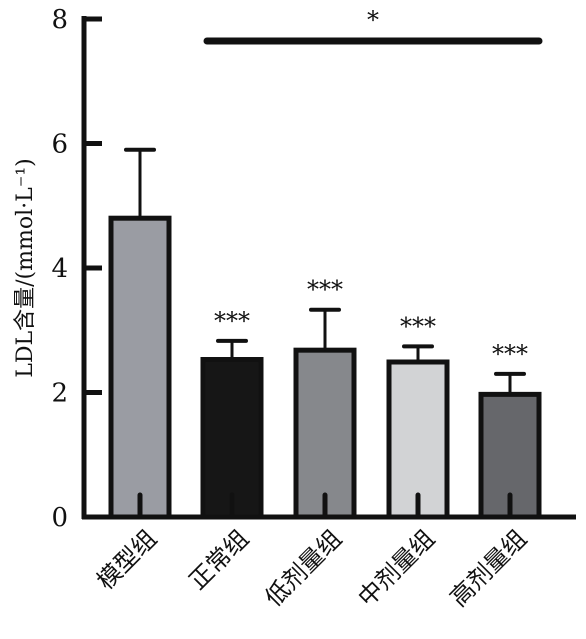  Describe the element at coordinates (219, 559) in the screenshot. I see `x-category-label: 正常组` at that location.